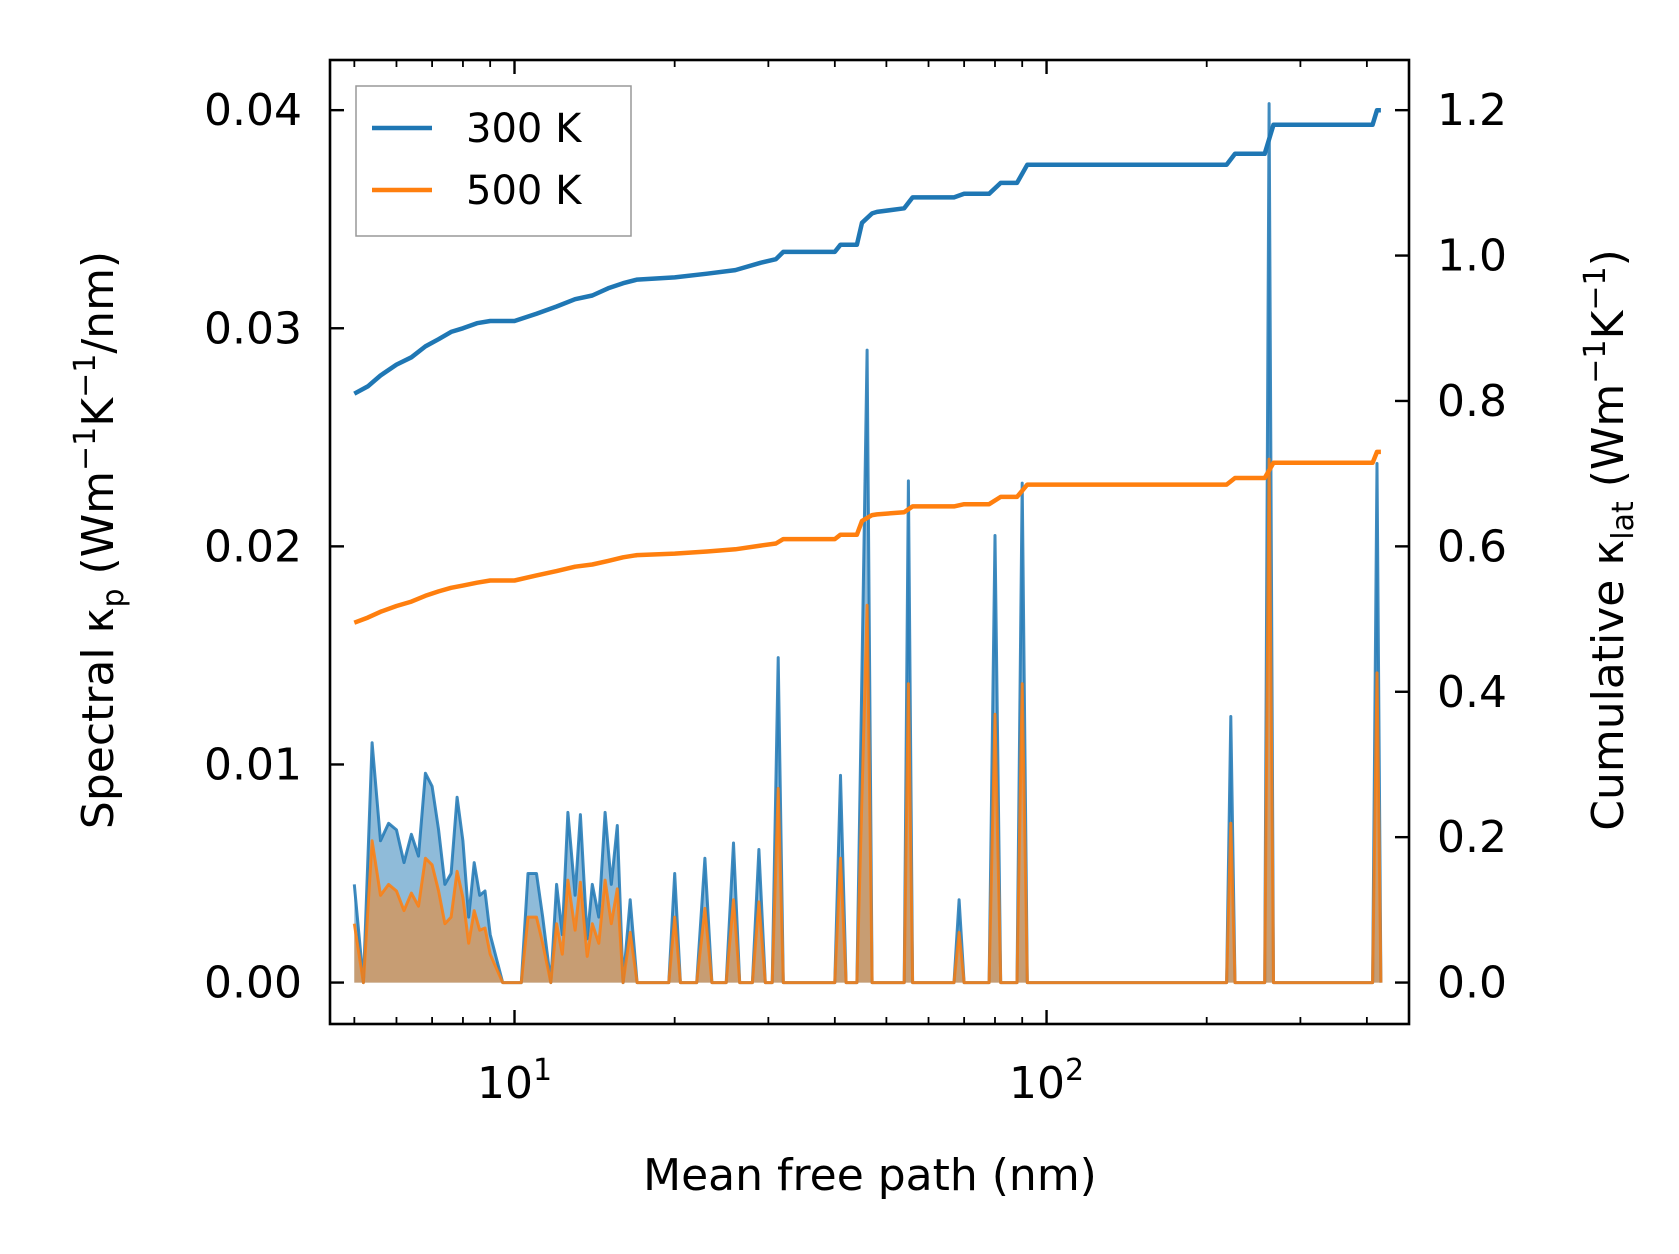  I want to click on right-y-tick-label: 0.8, so click(1472, 401).